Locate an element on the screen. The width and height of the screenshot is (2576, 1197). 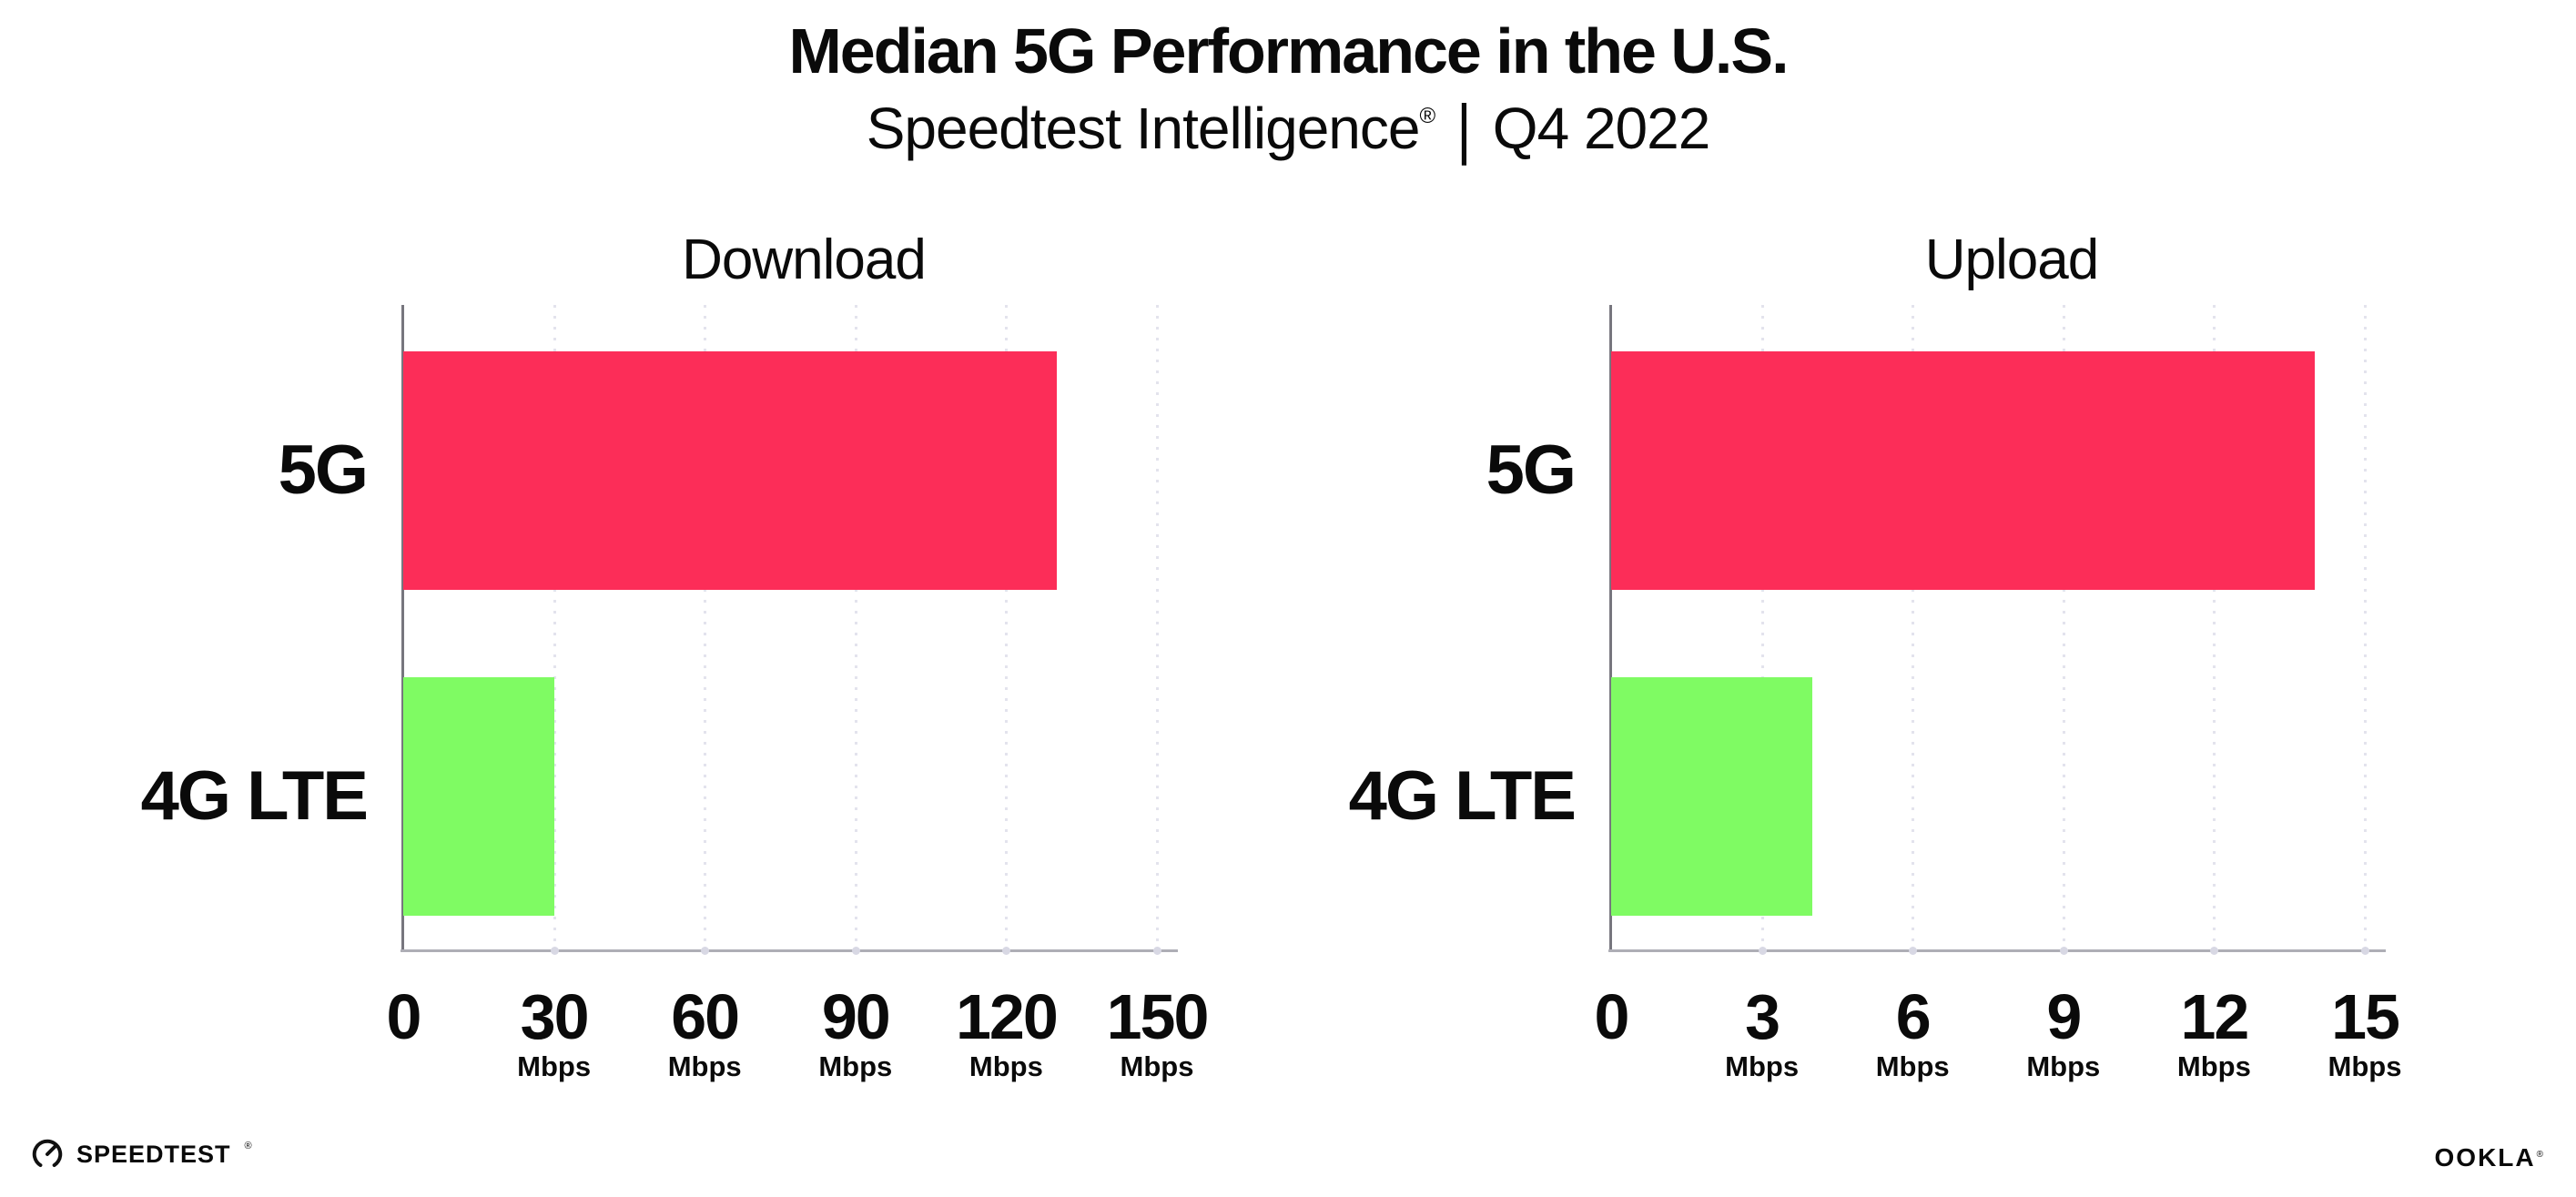
subtitle-brand: Speedtest Intelligence is located at coordinates (1143, 128).